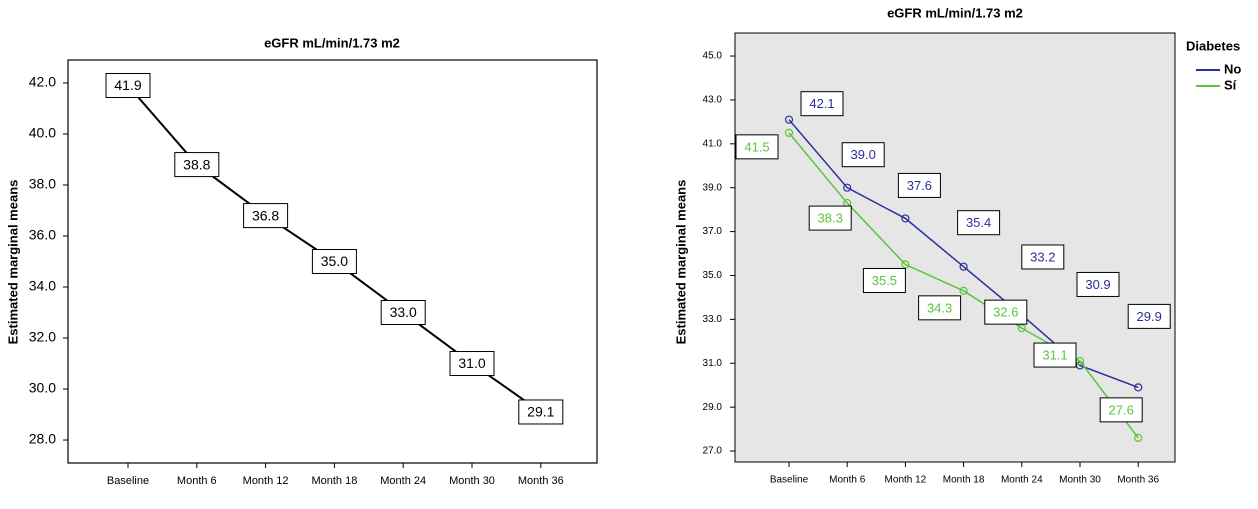  What do you see at coordinates (42, 133) in the screenshot?
I see `y-tick-label: 40.0` at bounding box center [42, 133].